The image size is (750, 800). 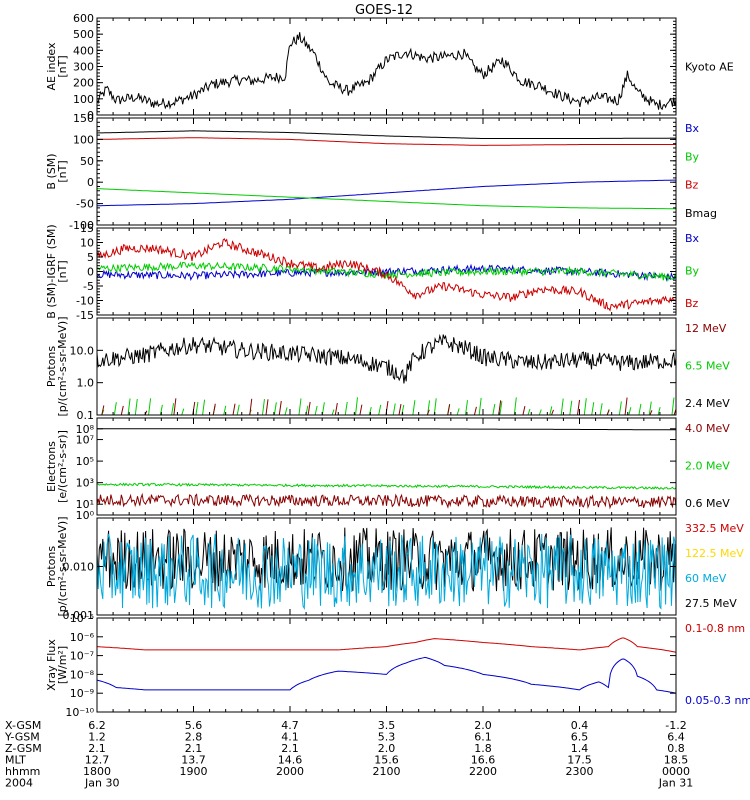 What do you see at coordinates (580, 725) in the screenshot?
I see `axis-tick-value: 0.4` at bounding box center [580, 725].